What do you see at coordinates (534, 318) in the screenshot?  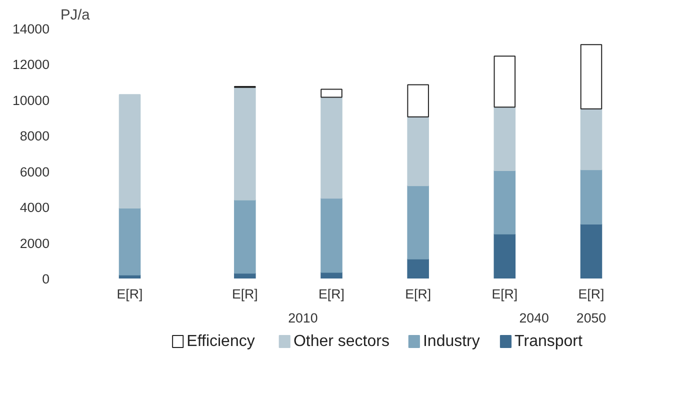 I see `text: 2040` at bounding box center [534, 318].